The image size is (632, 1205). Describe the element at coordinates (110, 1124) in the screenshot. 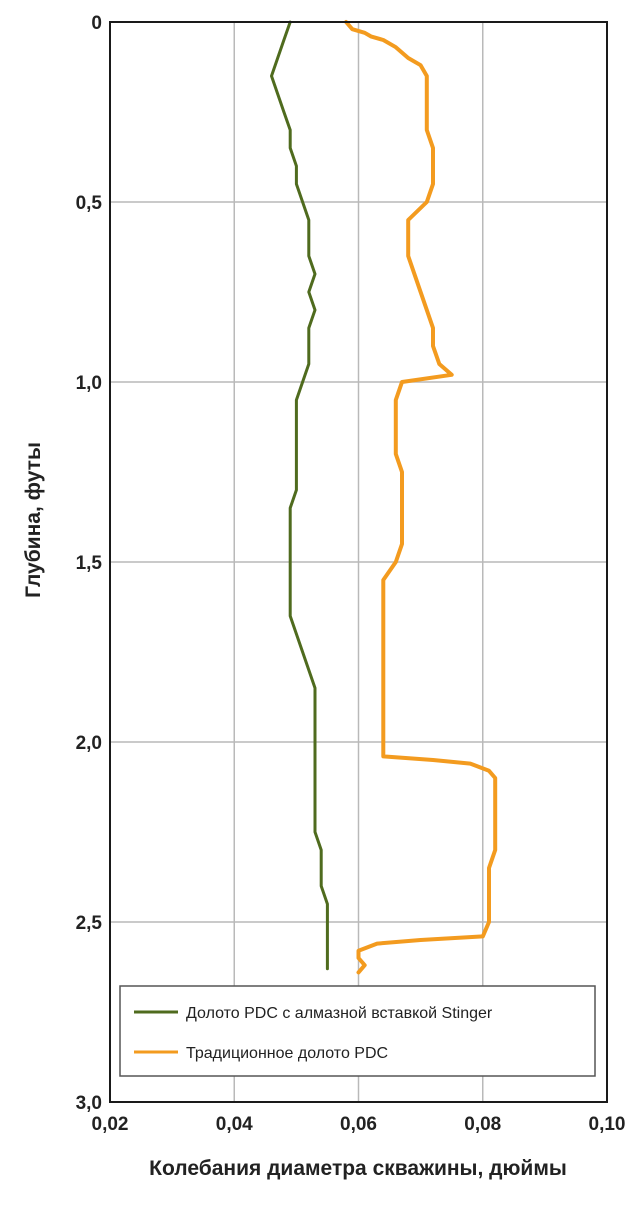

I see `x-tick-label: 0,02` at that location.